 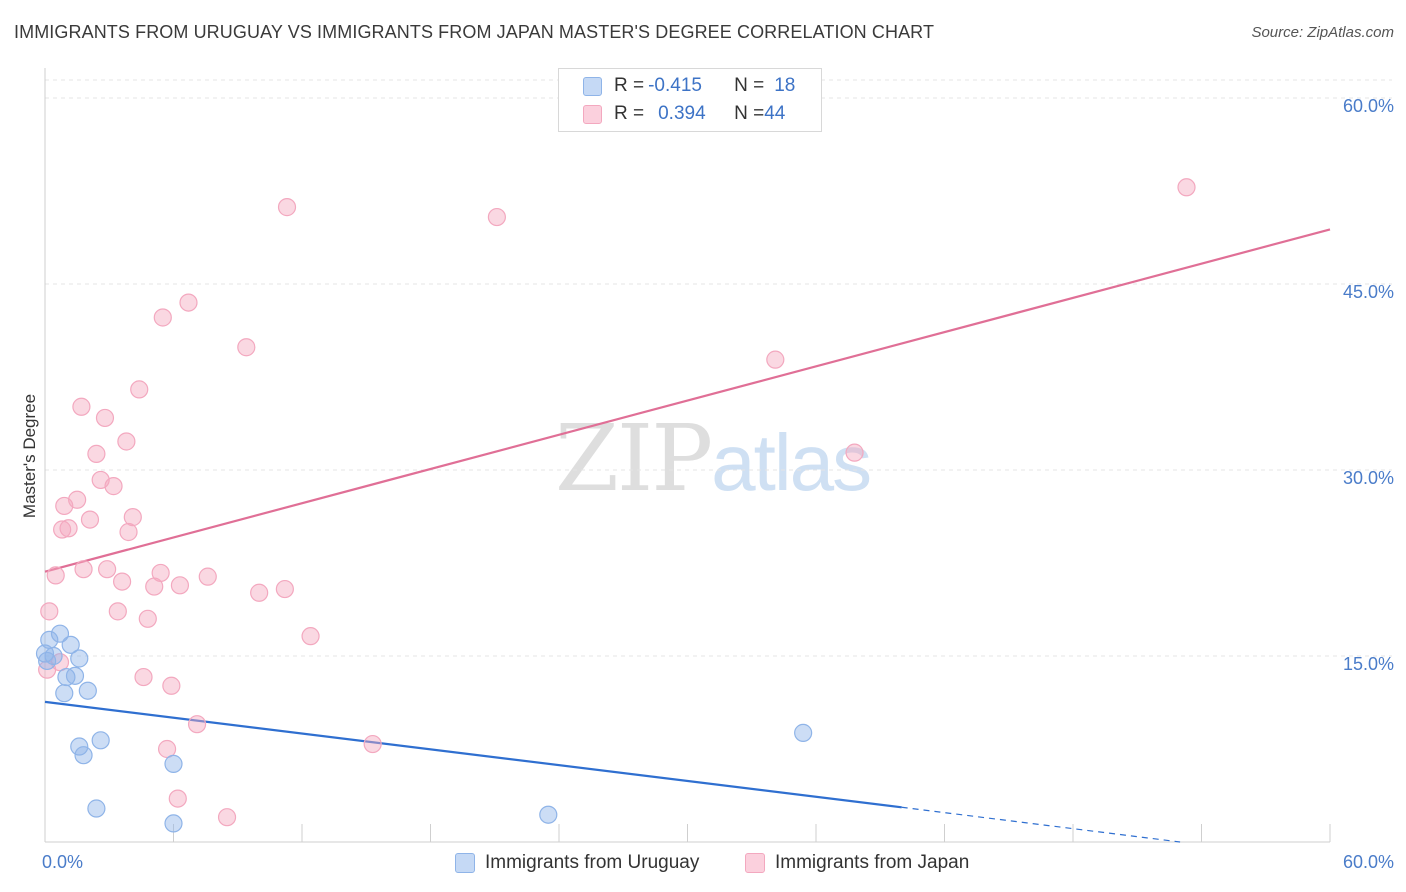 What do you see at coordinates (775, 113) in the screenshot?
I see `legend-n-value: 44` at bounding box center [775, 113].